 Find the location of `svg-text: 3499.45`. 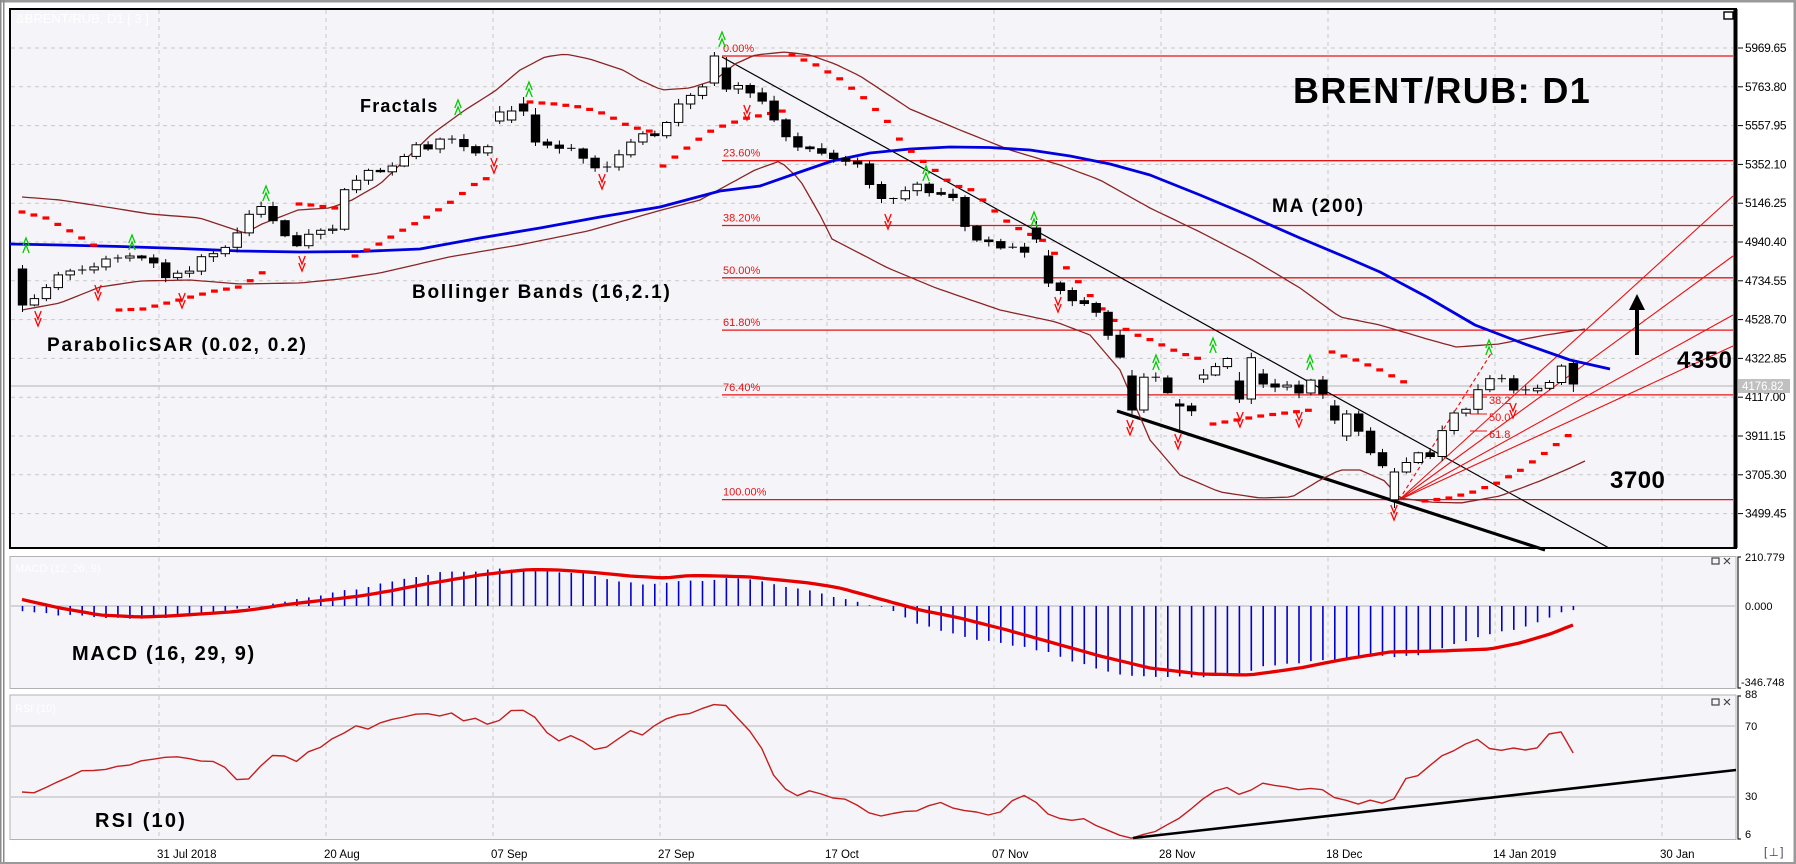

svg-text: 3499.45 is located at coordinates (1766, 514).